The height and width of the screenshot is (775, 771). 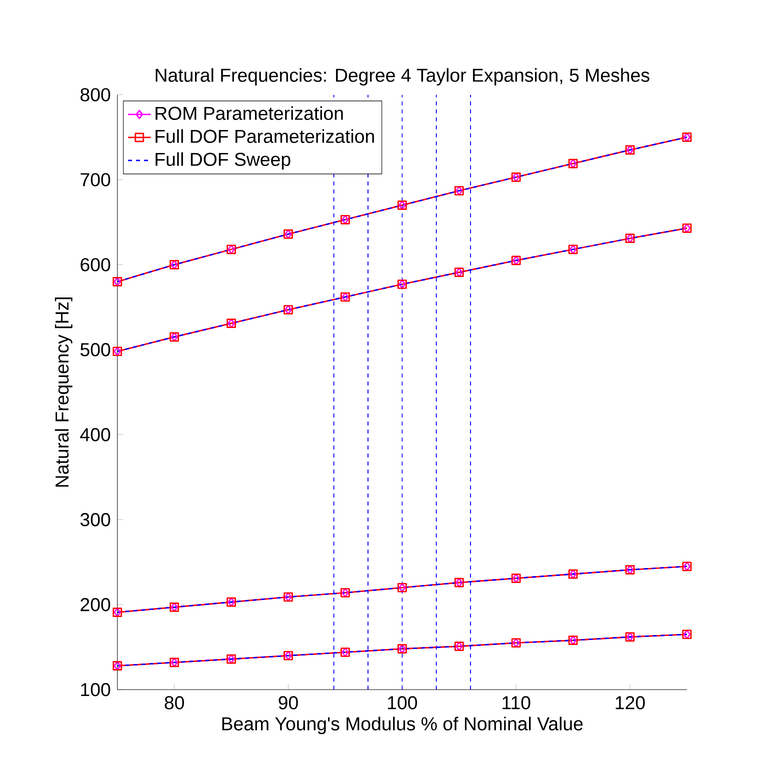 What do you see at coordinates (288, 703) in the screenshot?
I see `x-tick-label: 90` at bounding box center [288, 703].